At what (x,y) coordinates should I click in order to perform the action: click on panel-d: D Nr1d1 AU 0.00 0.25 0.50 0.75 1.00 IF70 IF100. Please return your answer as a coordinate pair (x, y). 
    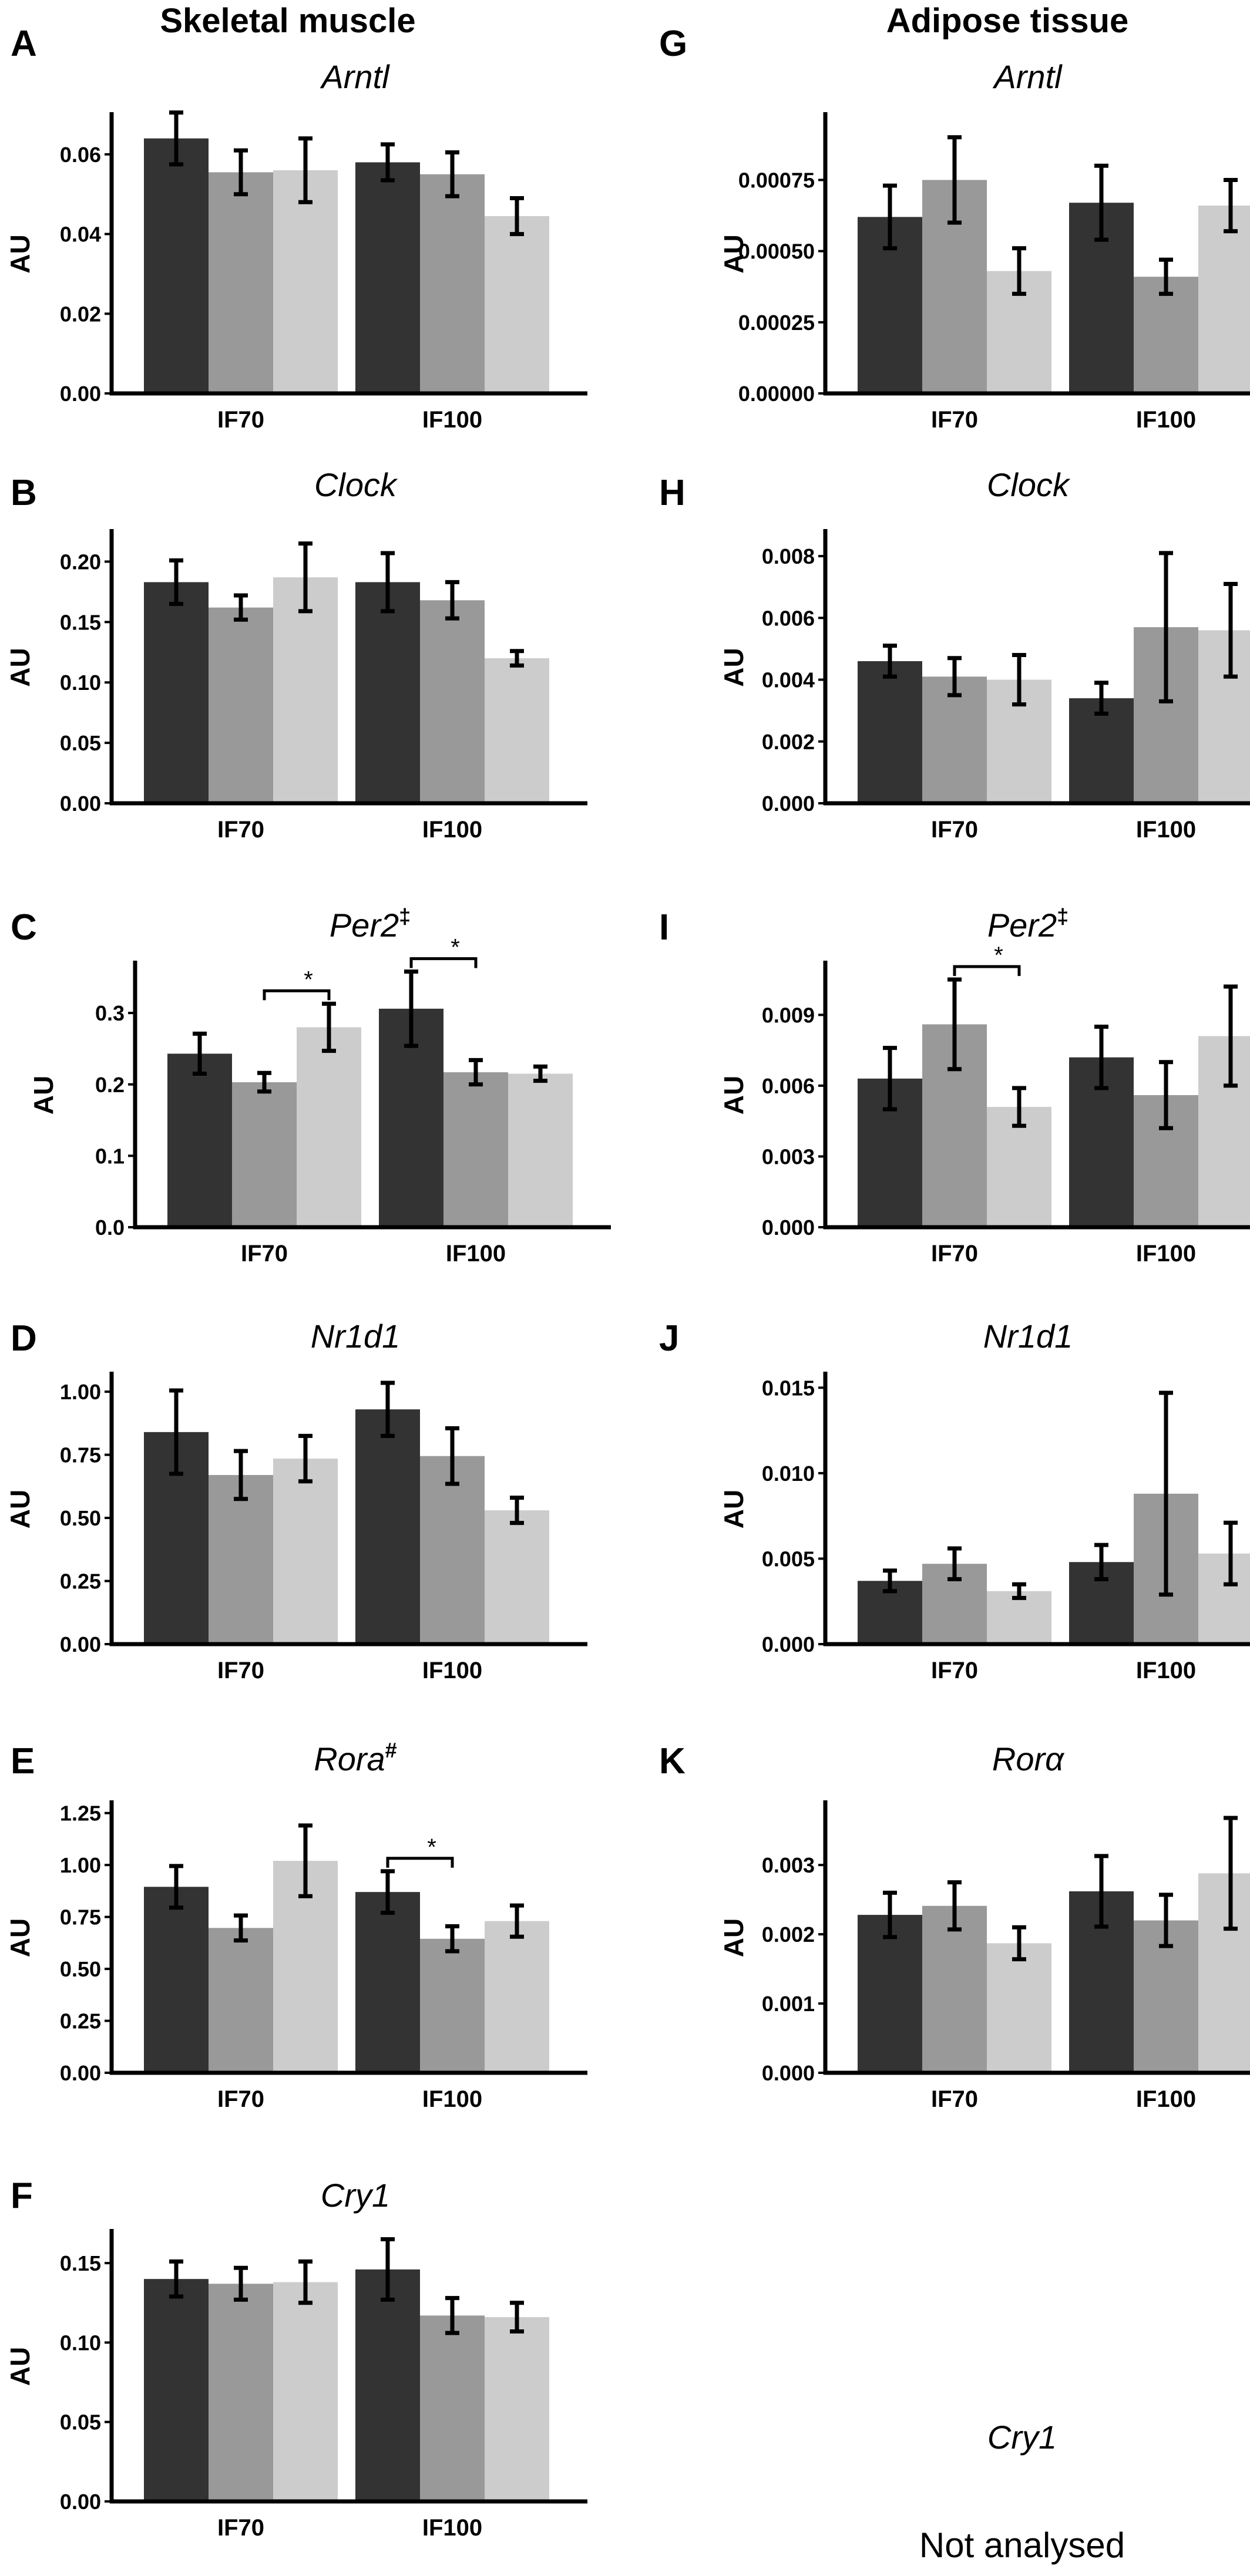
    Looking at the image, I should click on (296, 1500).